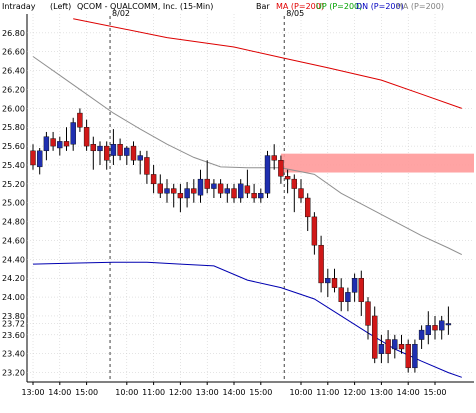  I want to click on y-tick-label: 25.80, so click(13, 127).